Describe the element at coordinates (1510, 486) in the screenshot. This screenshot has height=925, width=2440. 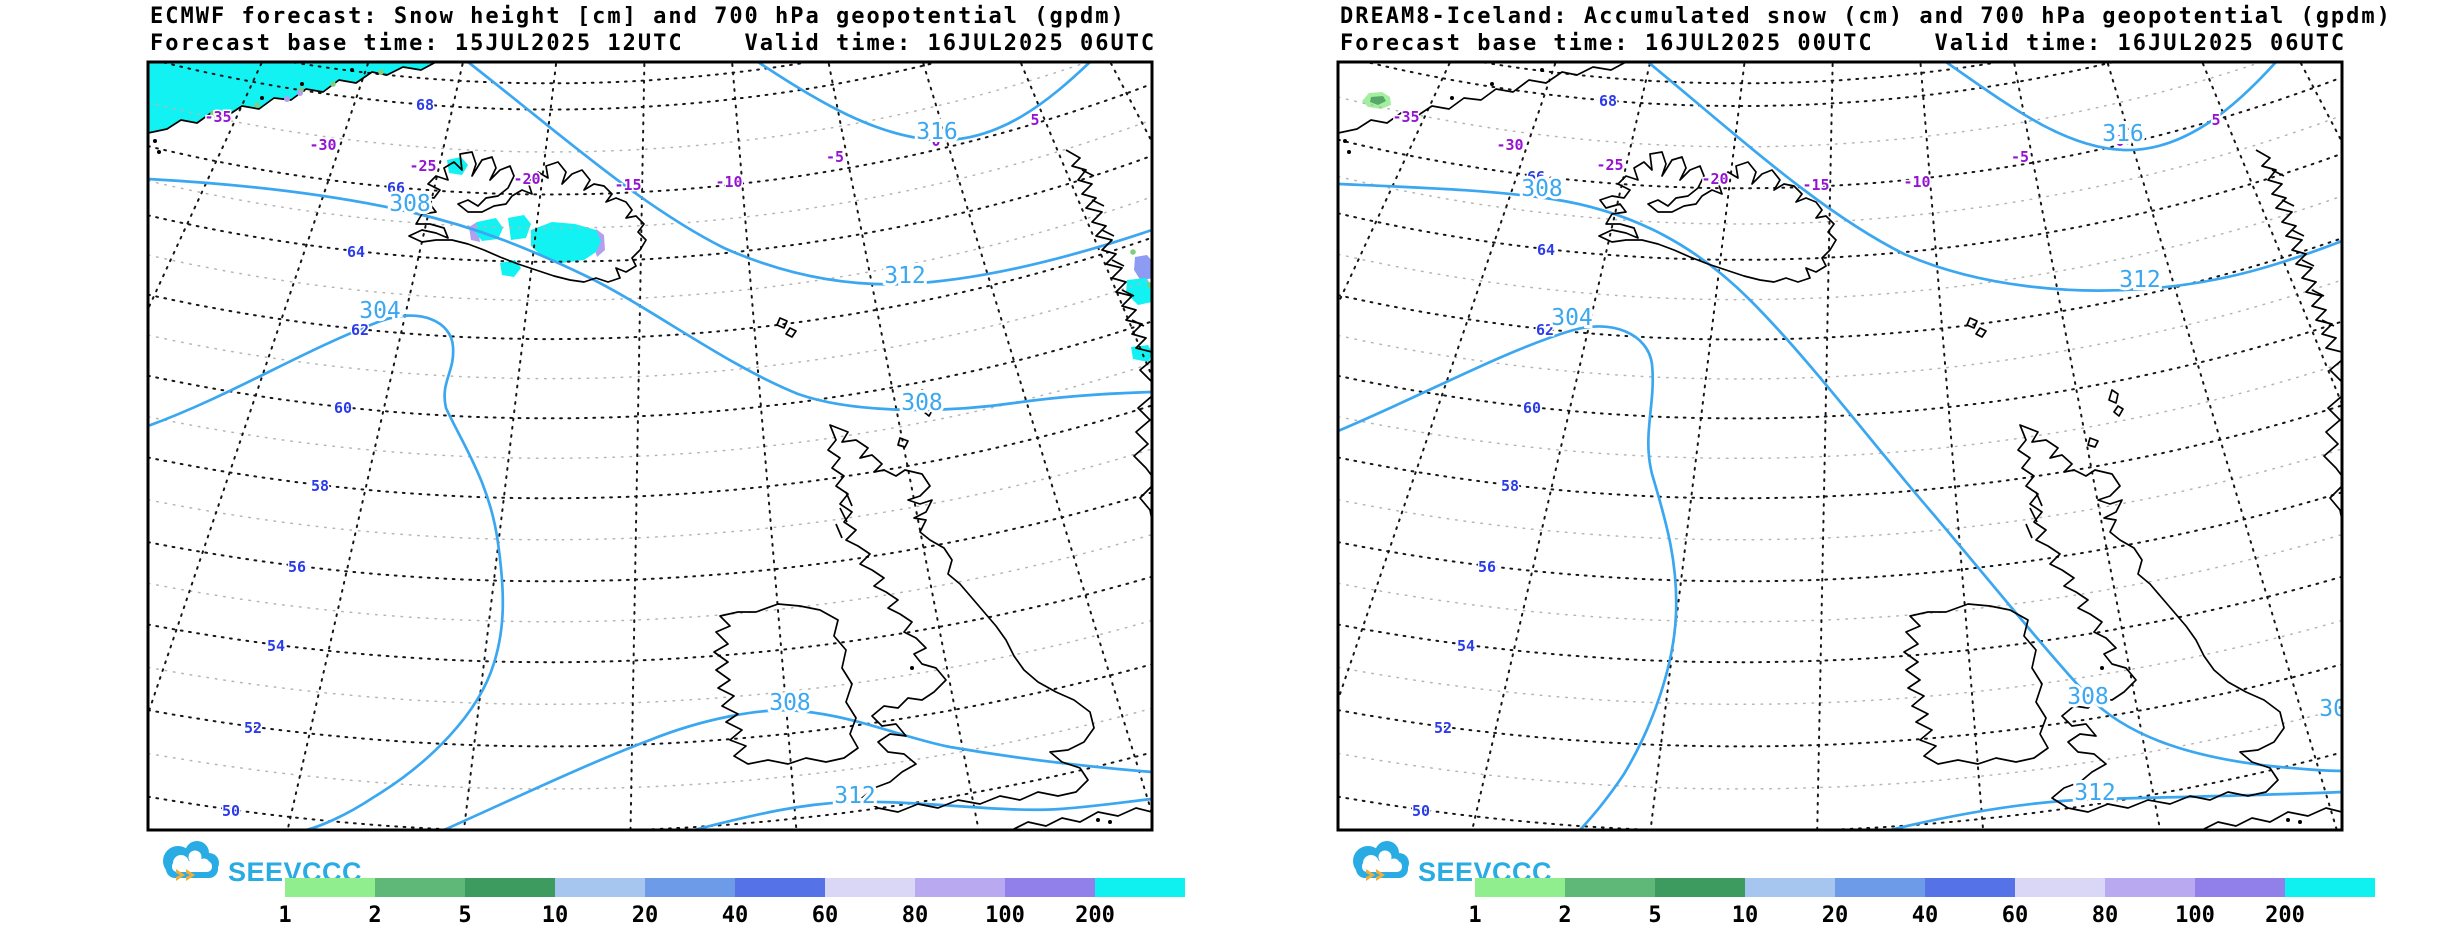
I see `svg-text: 58` at that location.